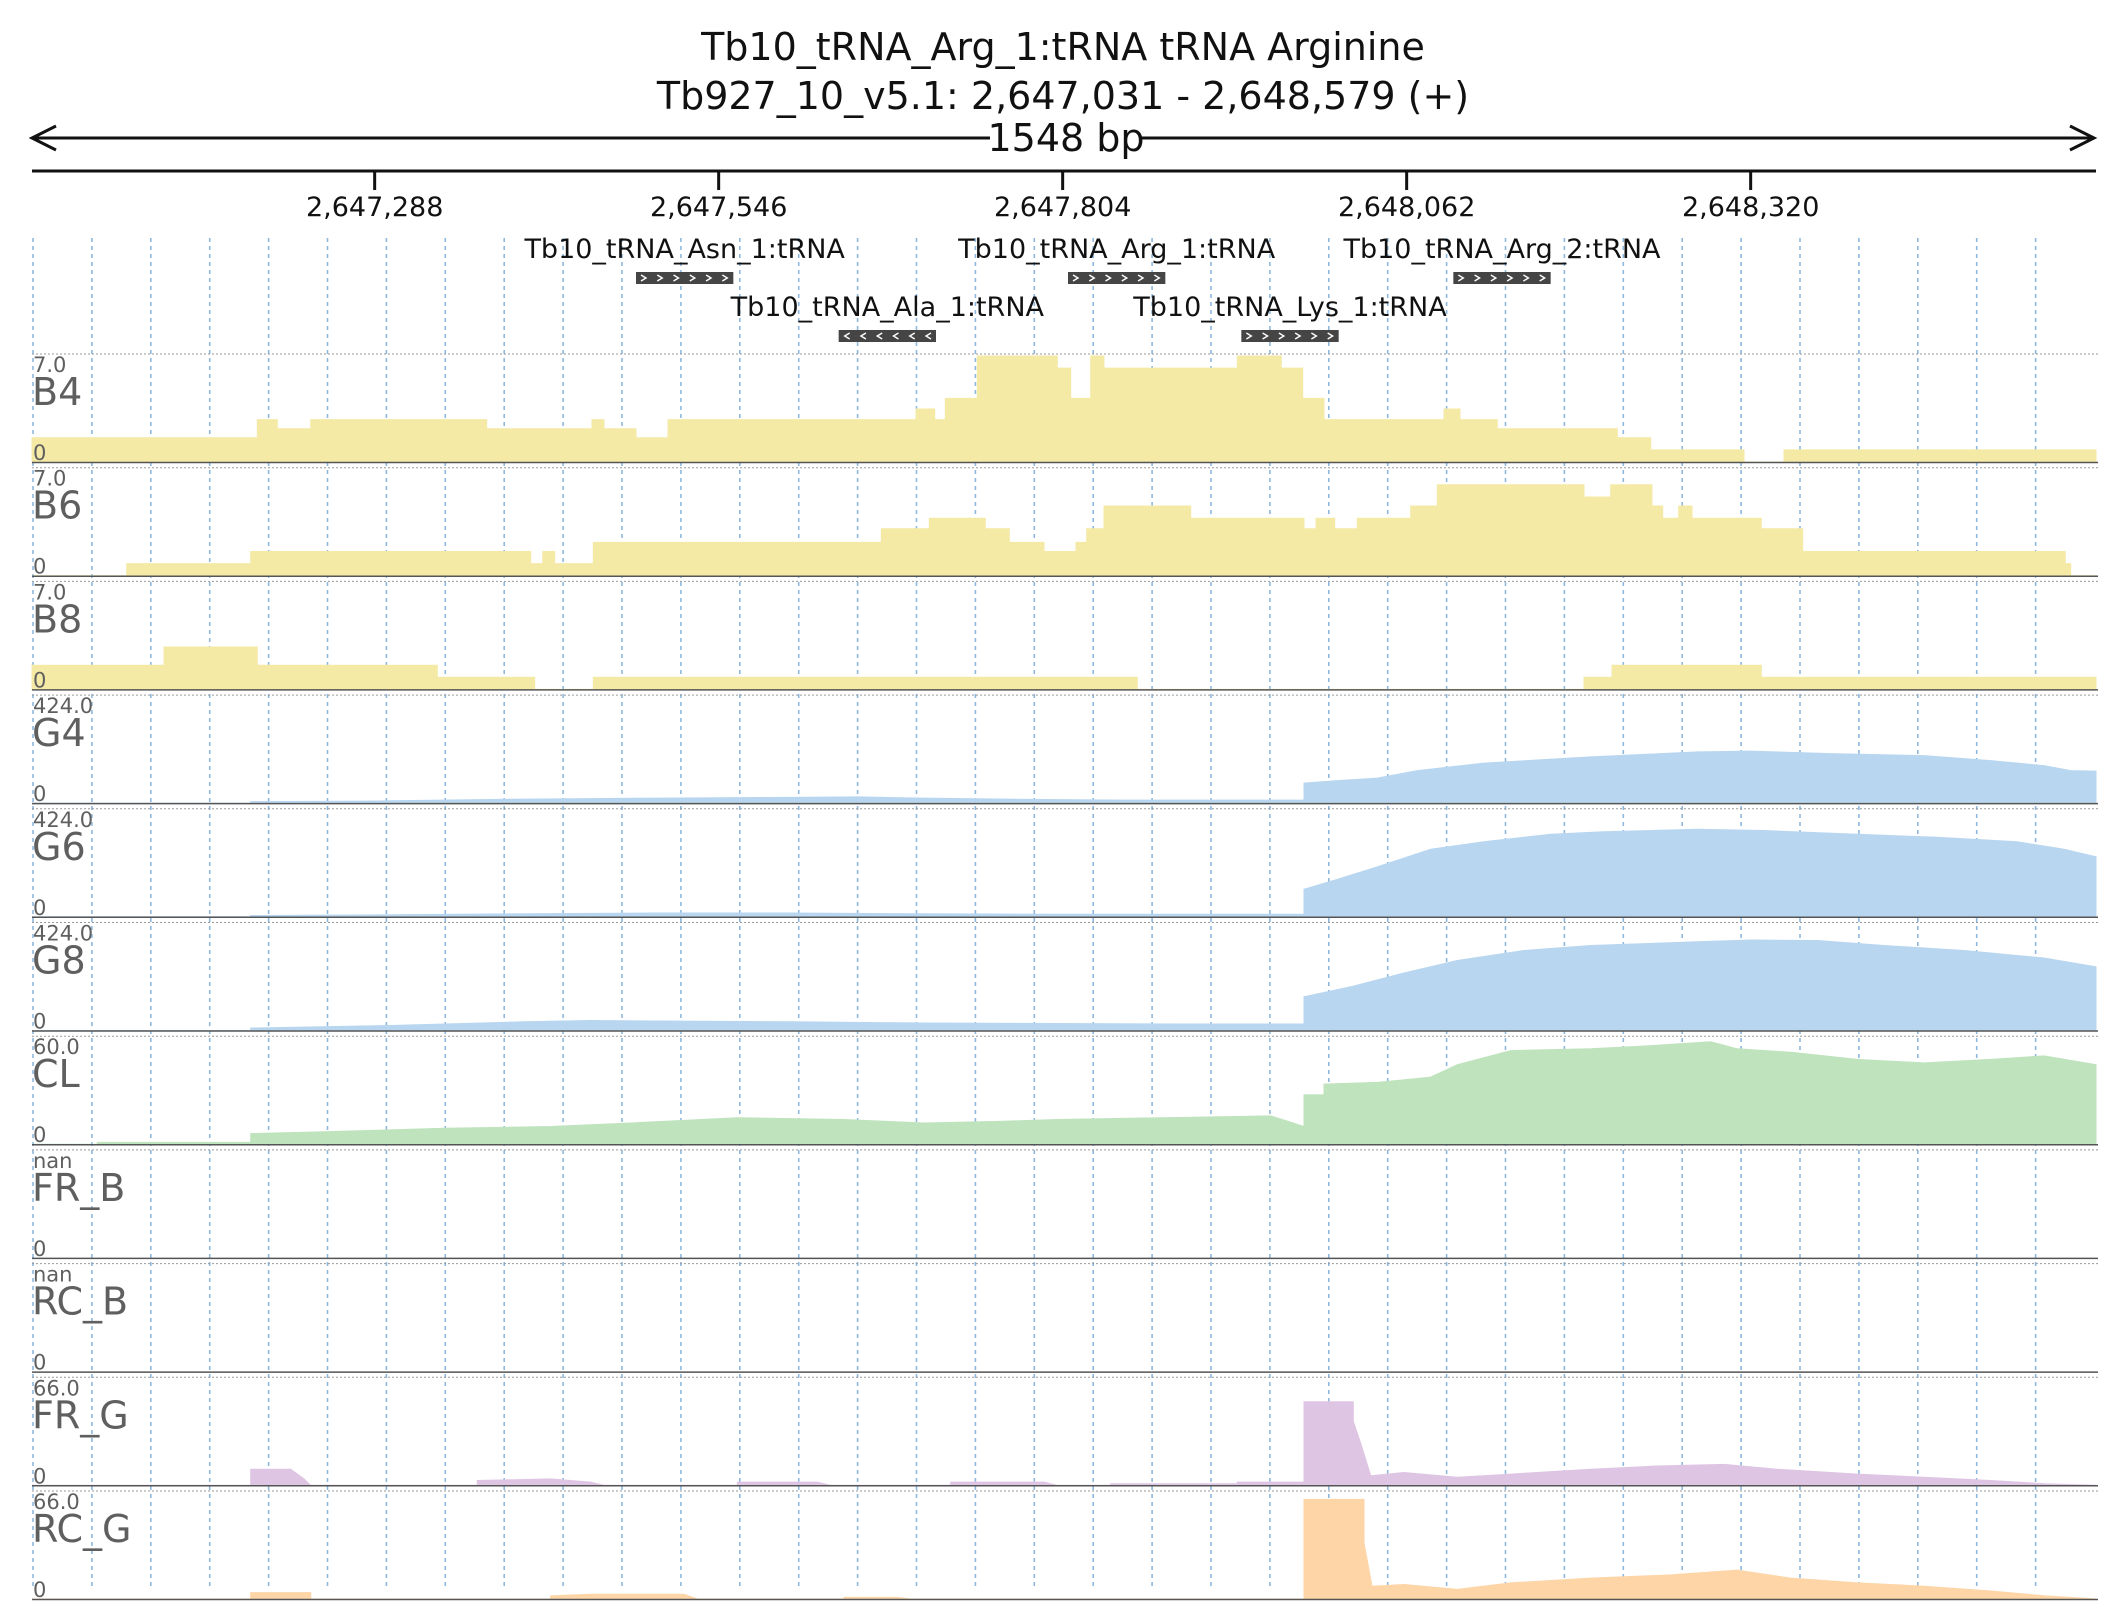 The width and height of the screenshot is (2126, 1619). Describe the element at coordinates (1116, 249) in the screenshot. I see `feature-label: Tb10_tRNA_Arg_1:tRNA` at that location.